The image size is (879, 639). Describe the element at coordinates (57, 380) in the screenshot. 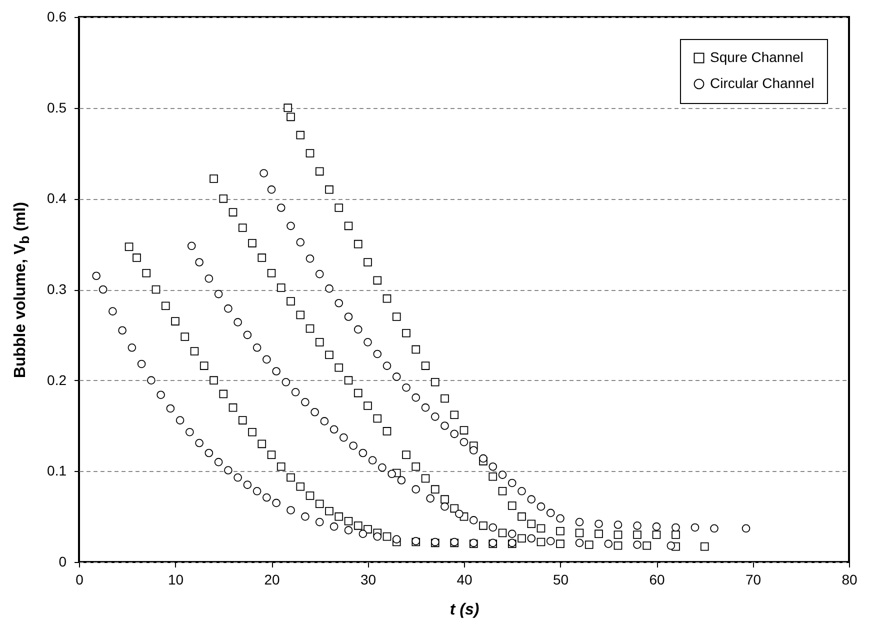

I see `y-tick-label: 0.2` at that location.